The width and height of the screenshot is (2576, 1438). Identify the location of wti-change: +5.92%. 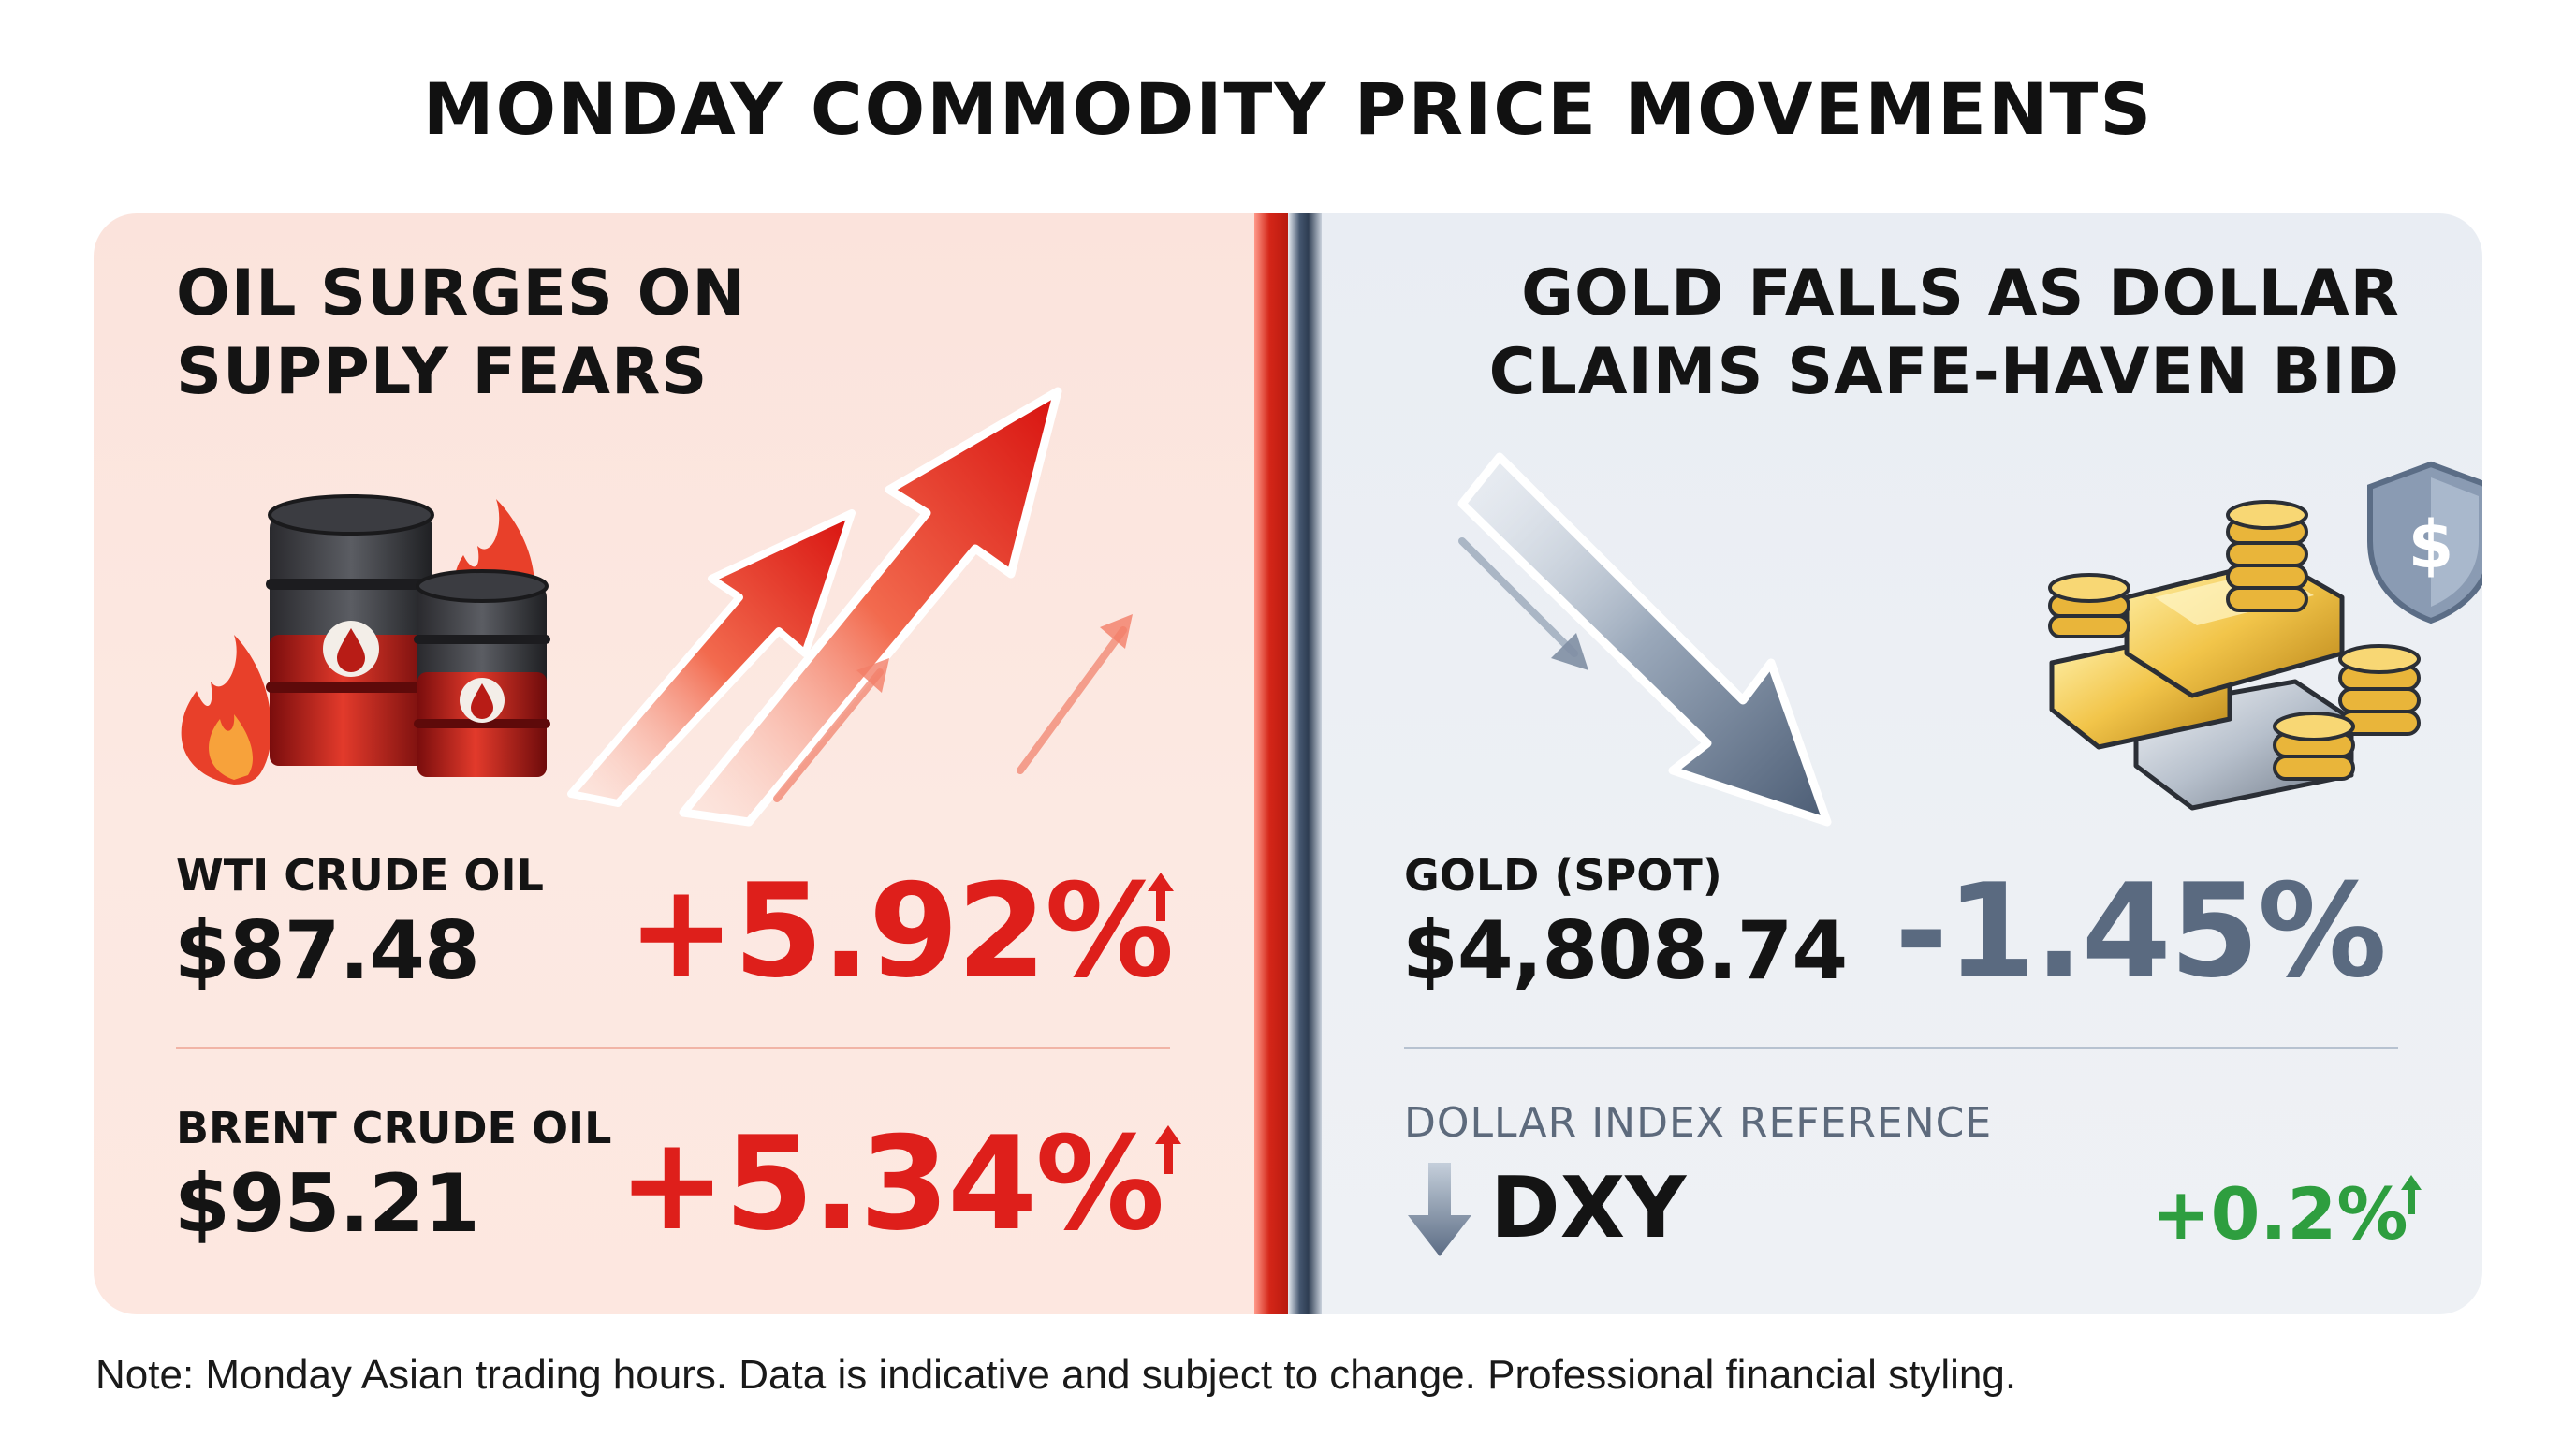
(901, 931).